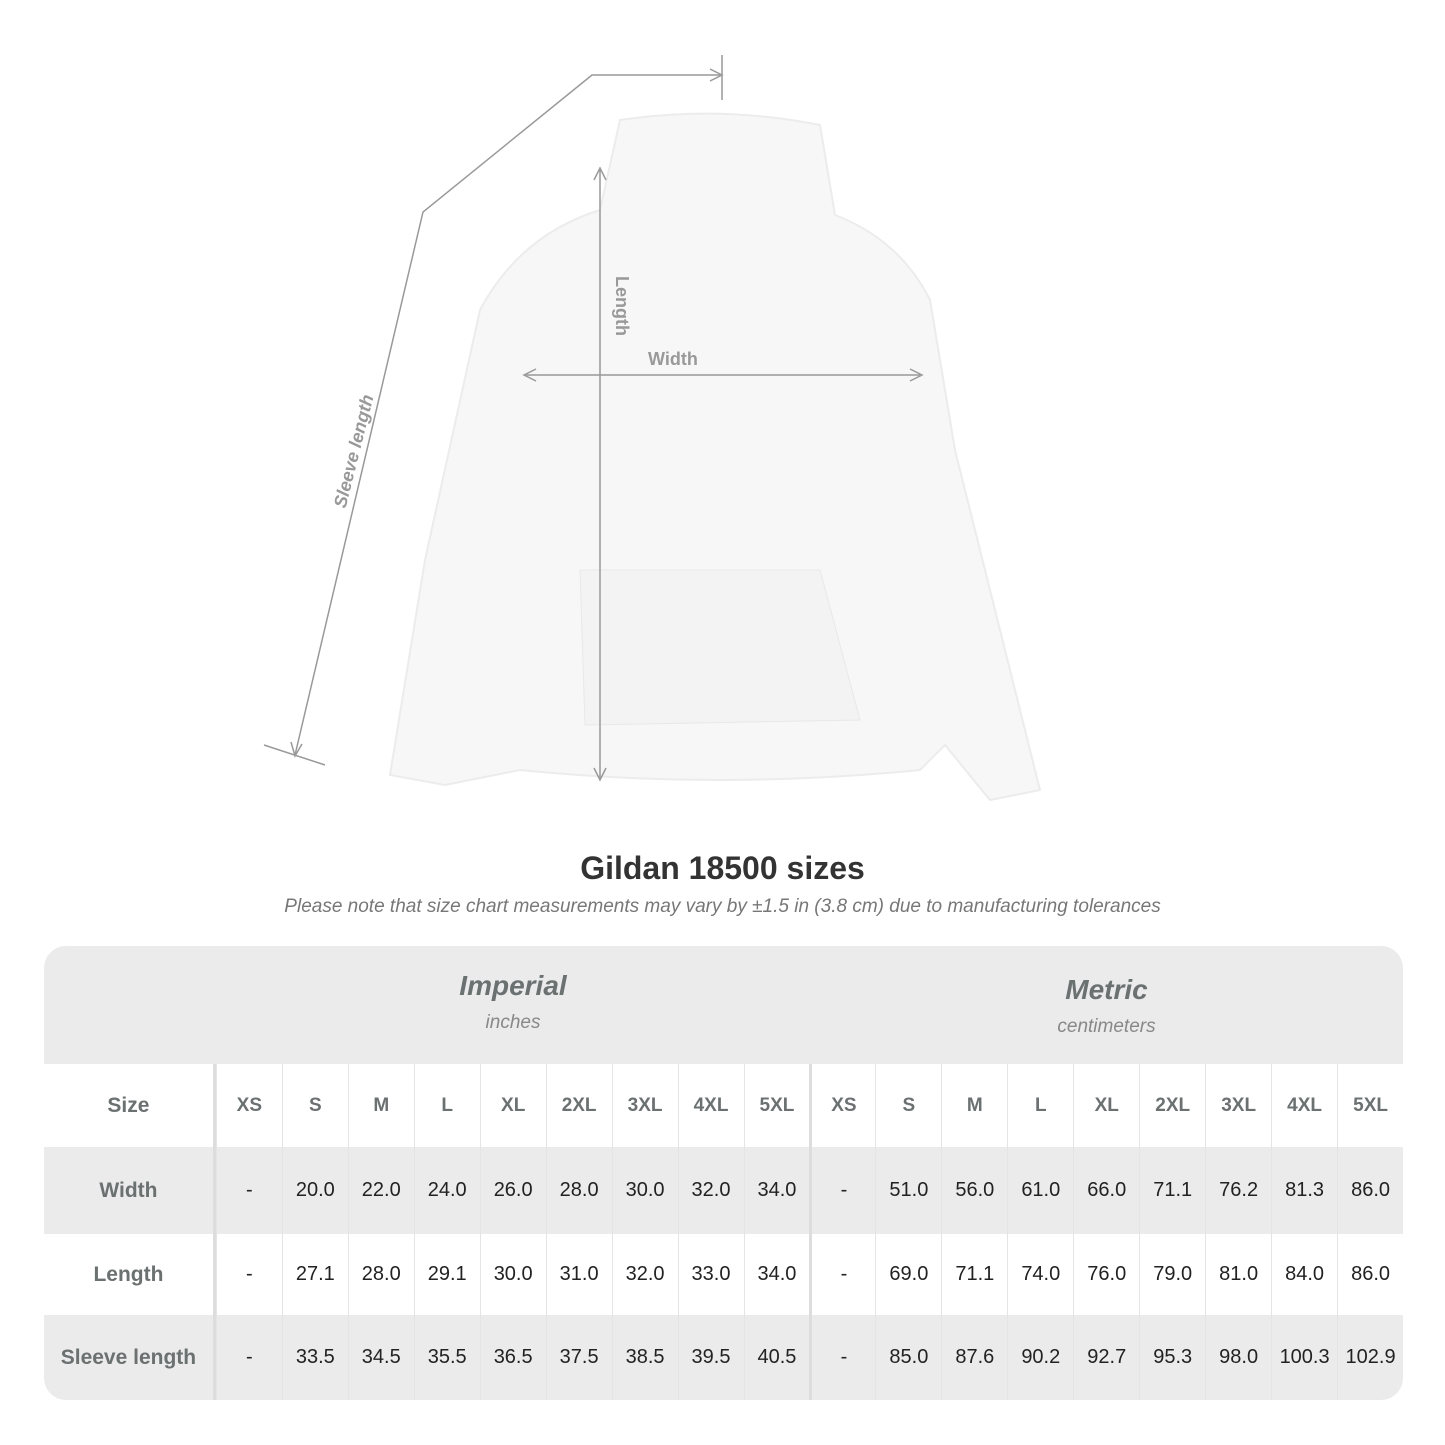 The width and height of the screenshot is (1445, 1445). I want to click on metric-header: Metric centimeters, so click(1106, 1006).